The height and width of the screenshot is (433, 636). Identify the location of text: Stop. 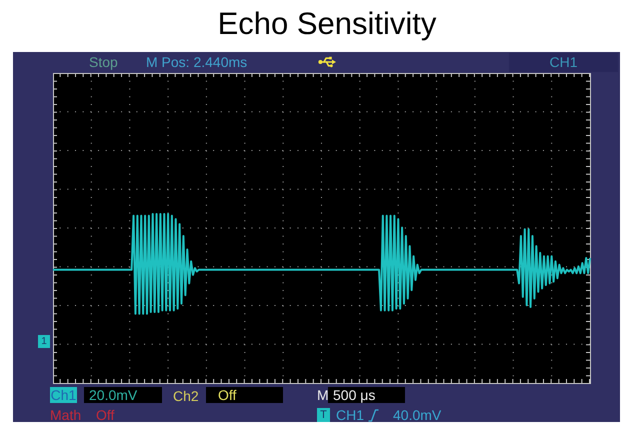
(103, 62).